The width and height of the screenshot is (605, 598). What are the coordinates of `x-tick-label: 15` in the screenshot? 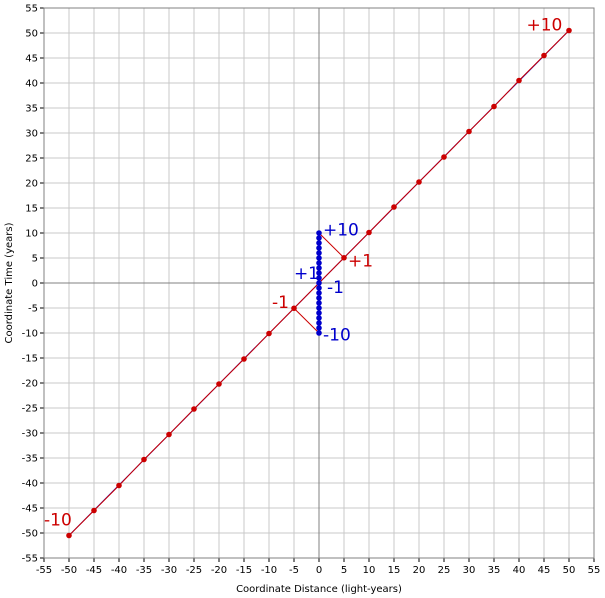 It's located at (394, 570).